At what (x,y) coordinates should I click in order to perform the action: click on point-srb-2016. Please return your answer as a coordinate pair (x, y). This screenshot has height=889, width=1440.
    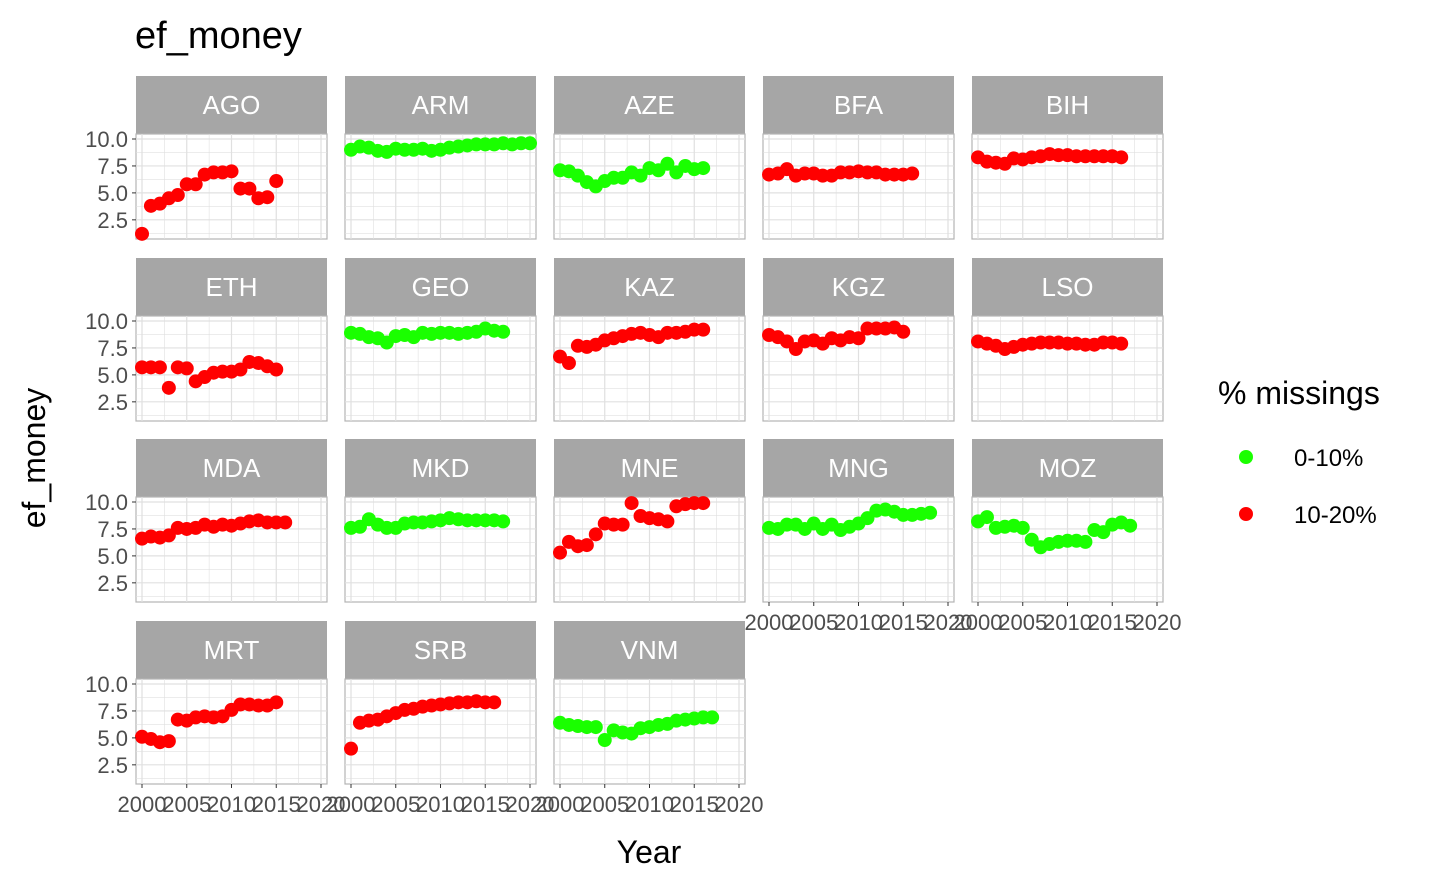
    Looking at the image, I should click on (494, 702).